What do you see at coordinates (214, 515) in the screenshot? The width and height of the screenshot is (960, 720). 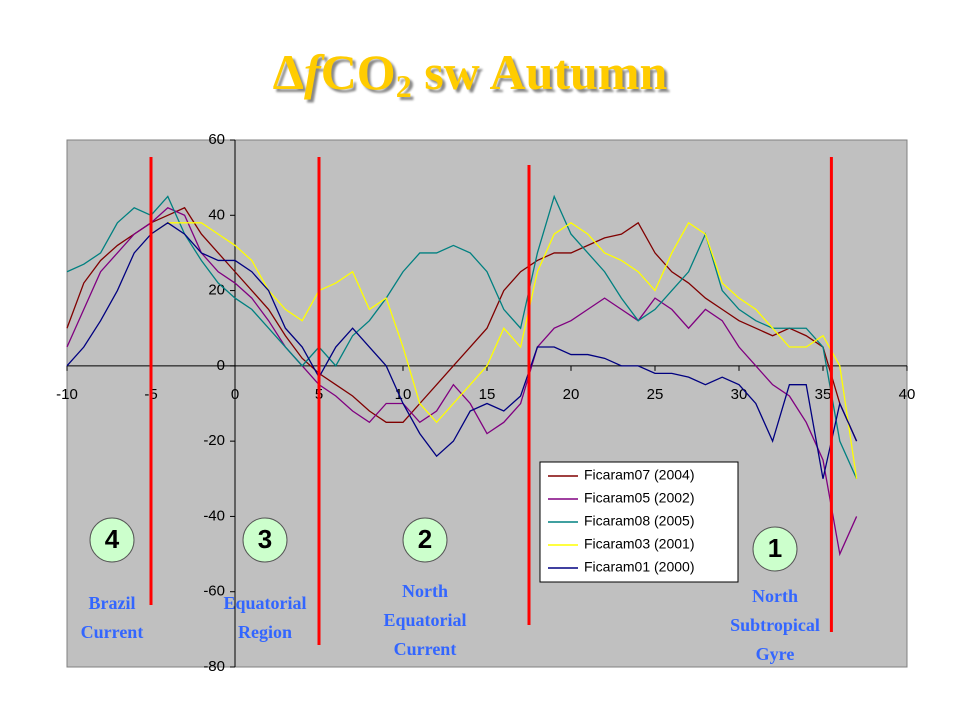 I see `y-tick-label: -40` at bounding box center [214, 515].